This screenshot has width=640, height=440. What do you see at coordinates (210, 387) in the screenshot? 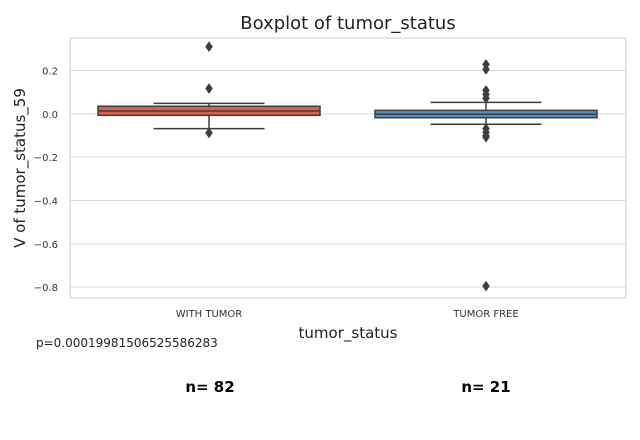
I see `count-label-with-tumor: n= 82` at bounding box center [210, 387].